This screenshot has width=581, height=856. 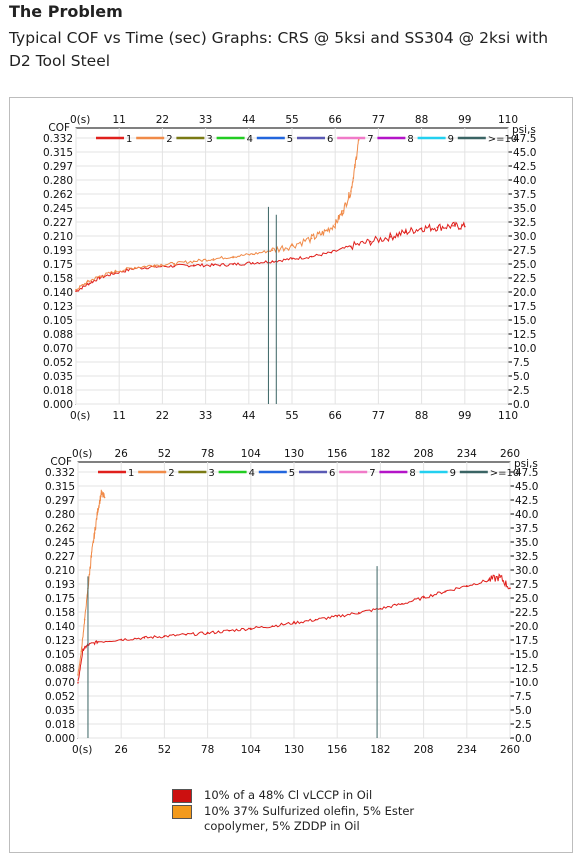 What do you see at coordinates (337, 750) in the screenshot?
I see `x-tick-label: 156` at bounding box center [337, 750].